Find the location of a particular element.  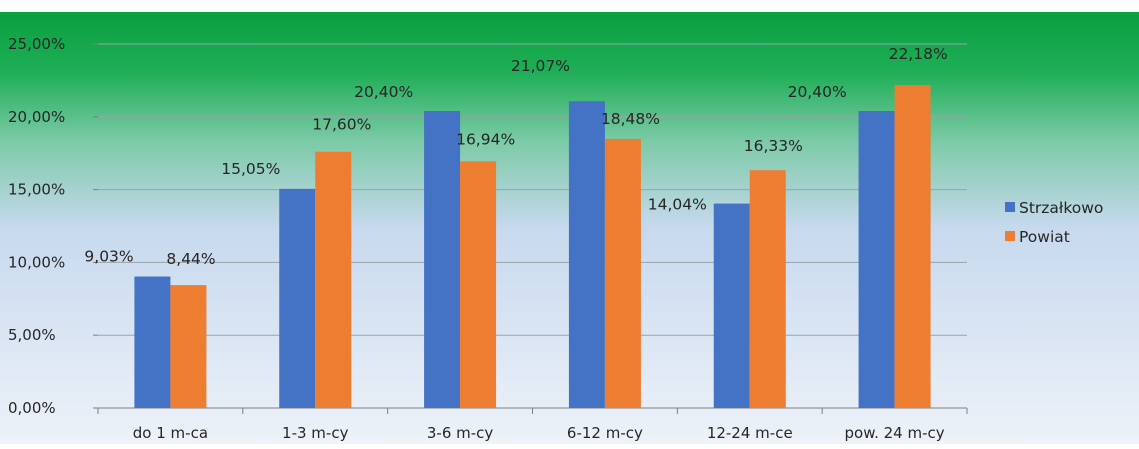

data-label: 14,04% is located at coordinates (677, 205).